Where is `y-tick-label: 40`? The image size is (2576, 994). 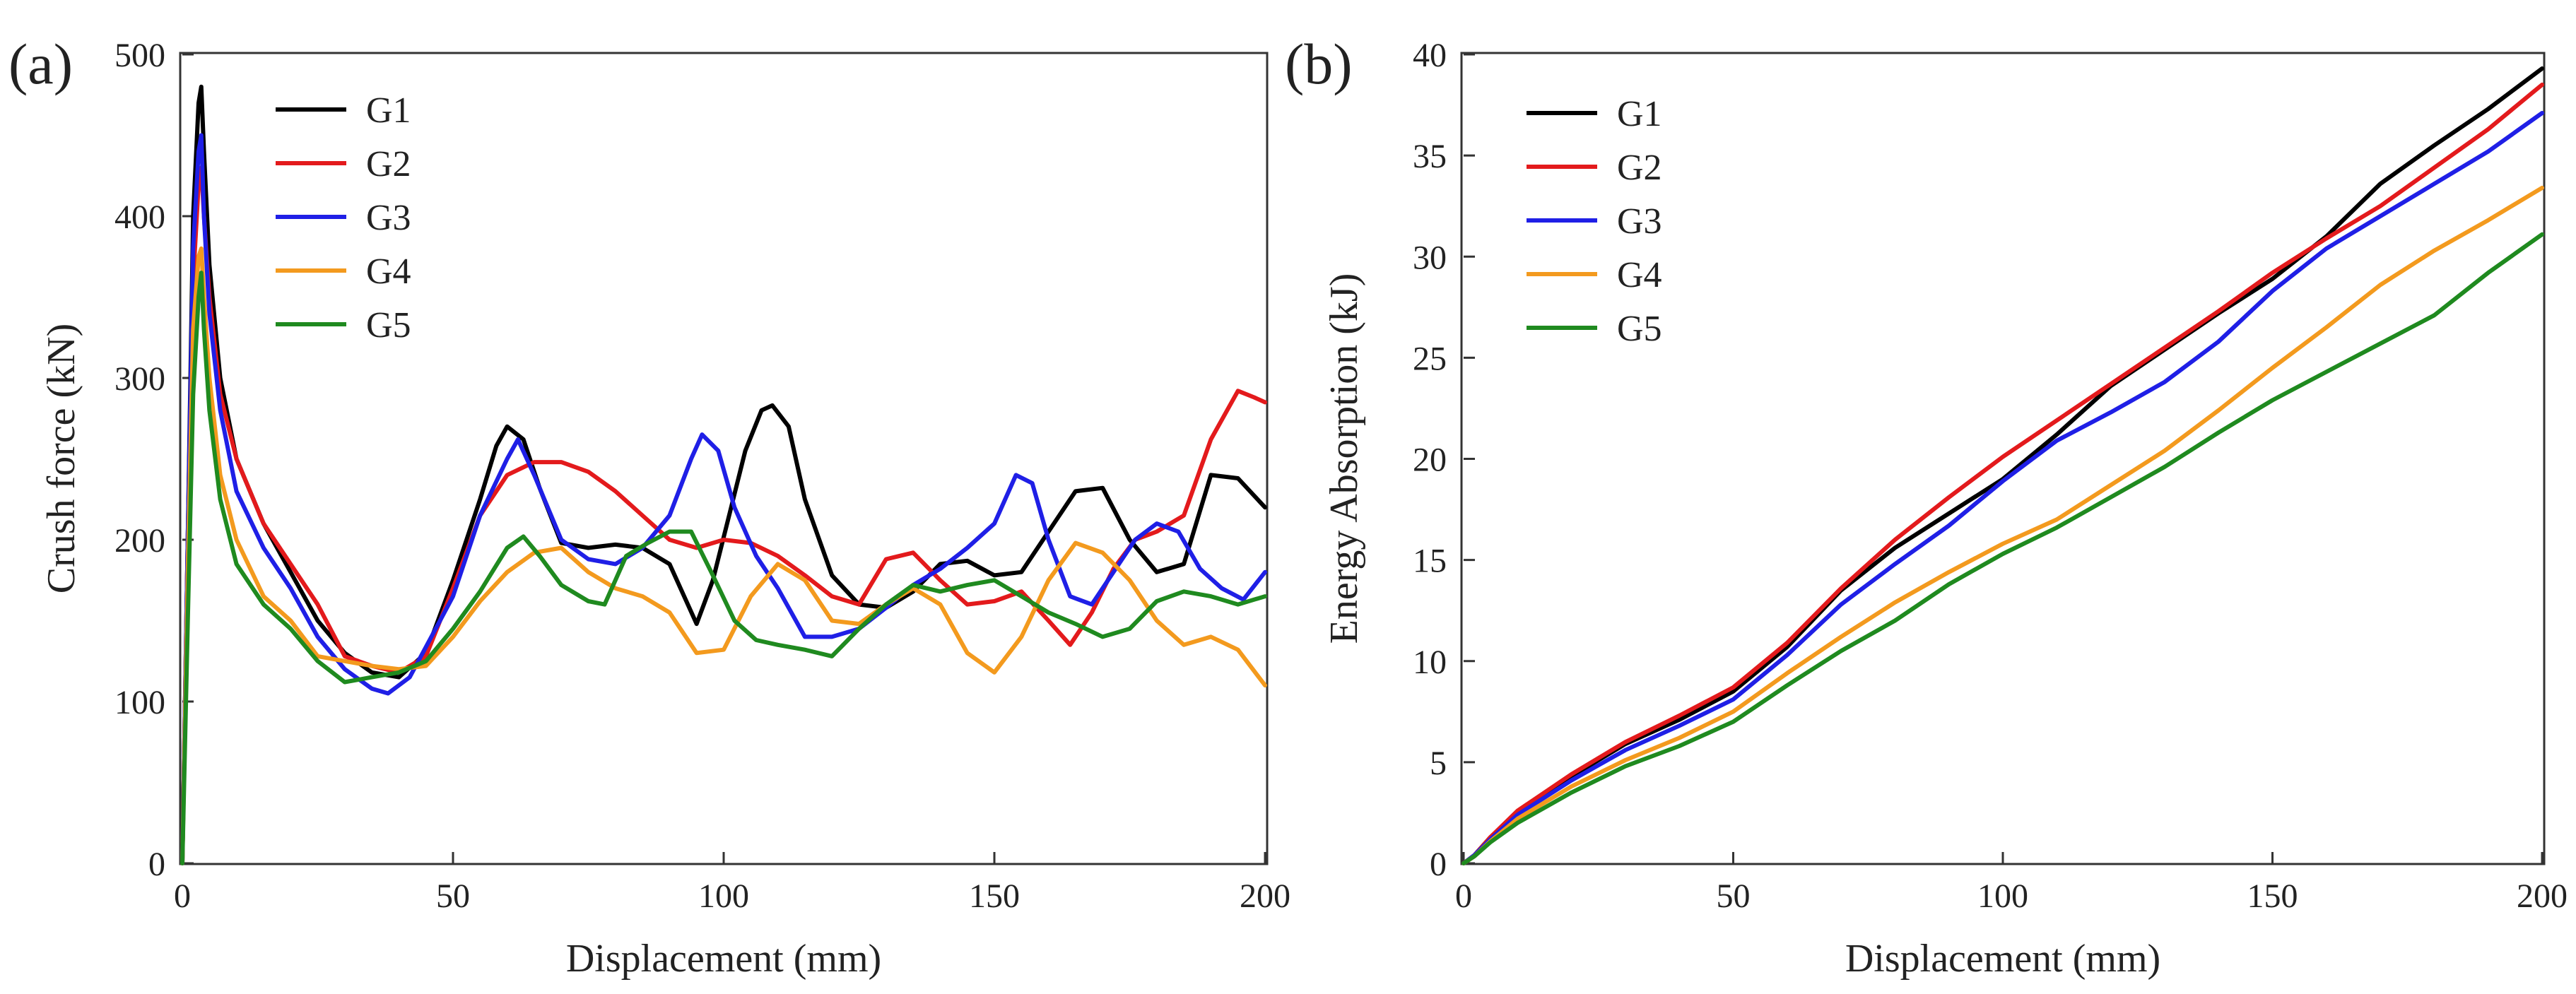
y-tick-label: 40 is located at coordinates (1430, 55).